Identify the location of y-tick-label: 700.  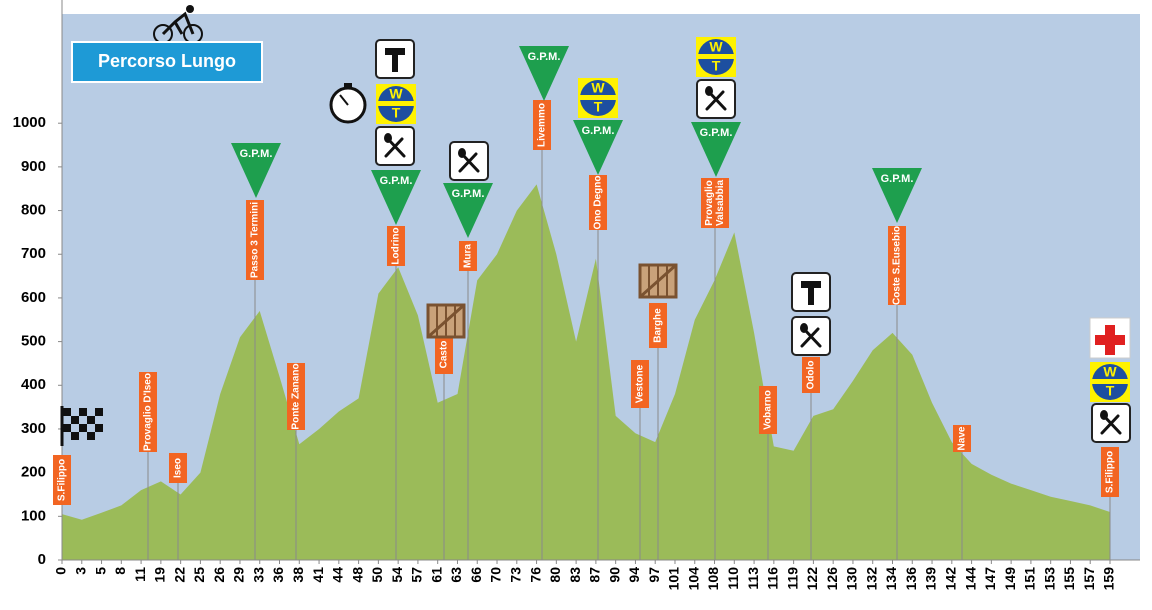
(33, 253).